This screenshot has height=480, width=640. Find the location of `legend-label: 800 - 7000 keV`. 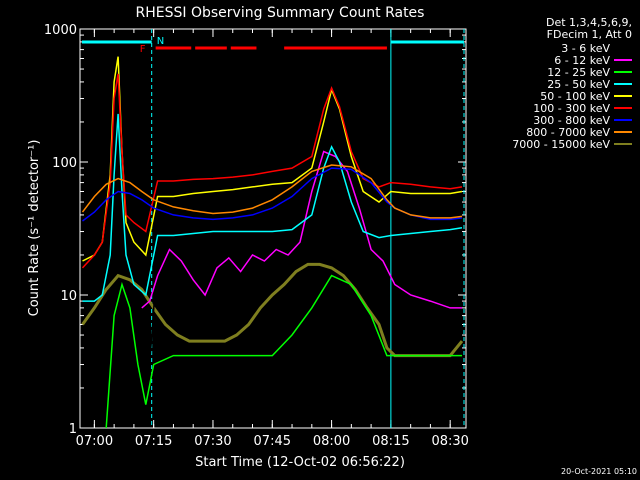

legend-label: 800 - 7000 keV is located at coordinates (568, 132).